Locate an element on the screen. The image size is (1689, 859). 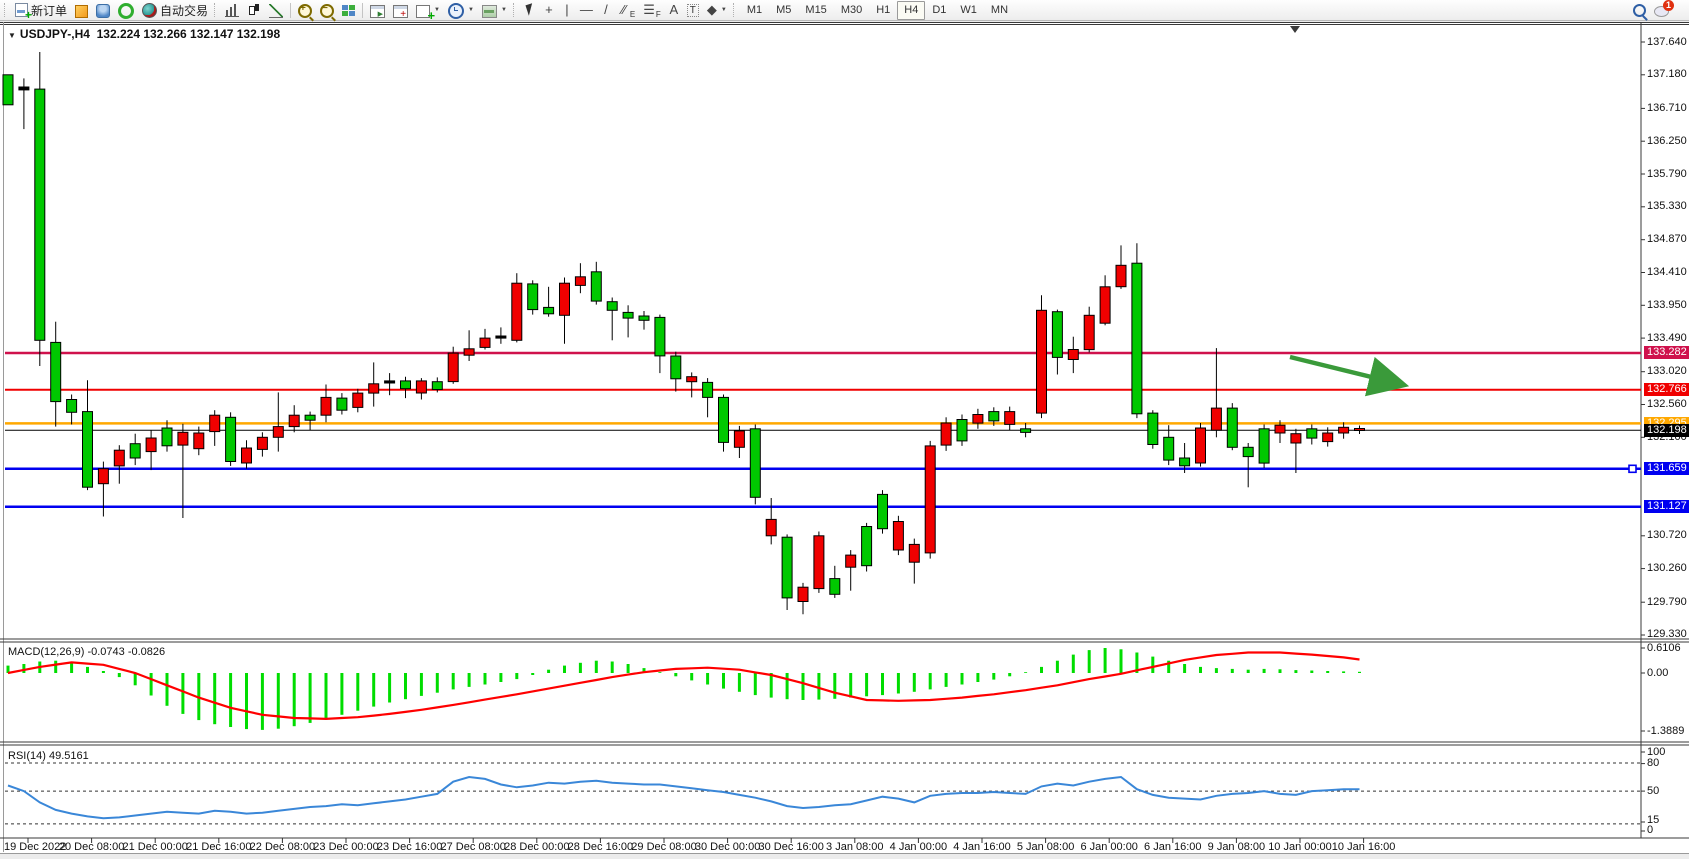
price-scale-label: 133.020 is located at coordinates (1667, 371).